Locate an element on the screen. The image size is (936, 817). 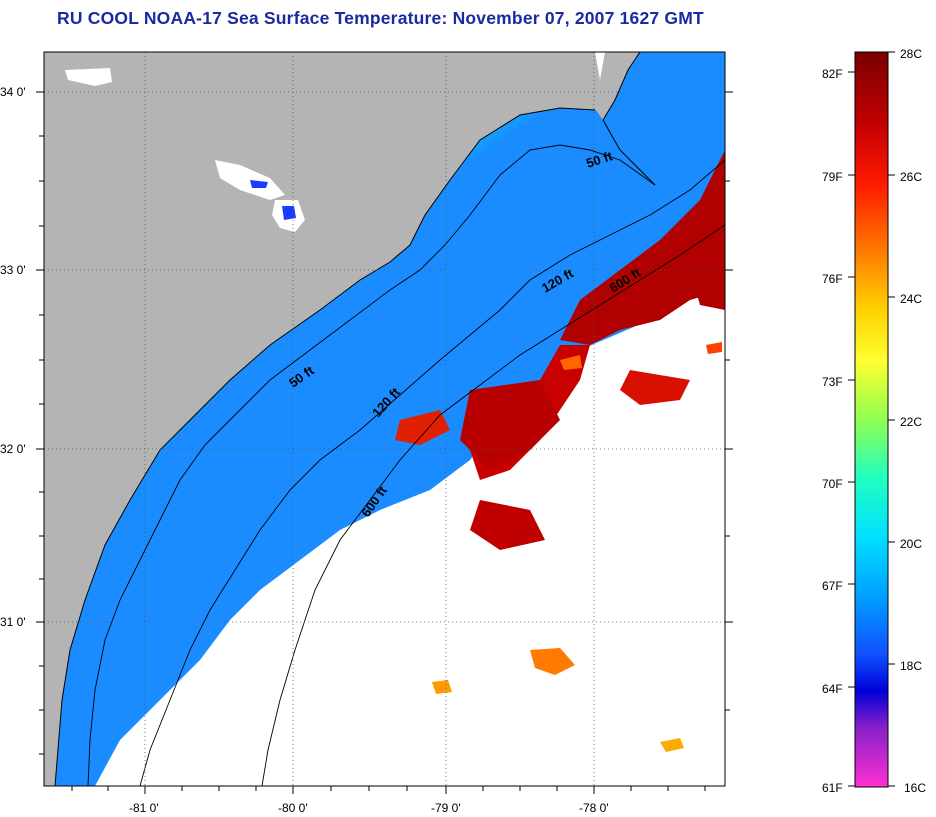
colorbar-fahrenheit-73: 73F is located at coordinates (832, 382).